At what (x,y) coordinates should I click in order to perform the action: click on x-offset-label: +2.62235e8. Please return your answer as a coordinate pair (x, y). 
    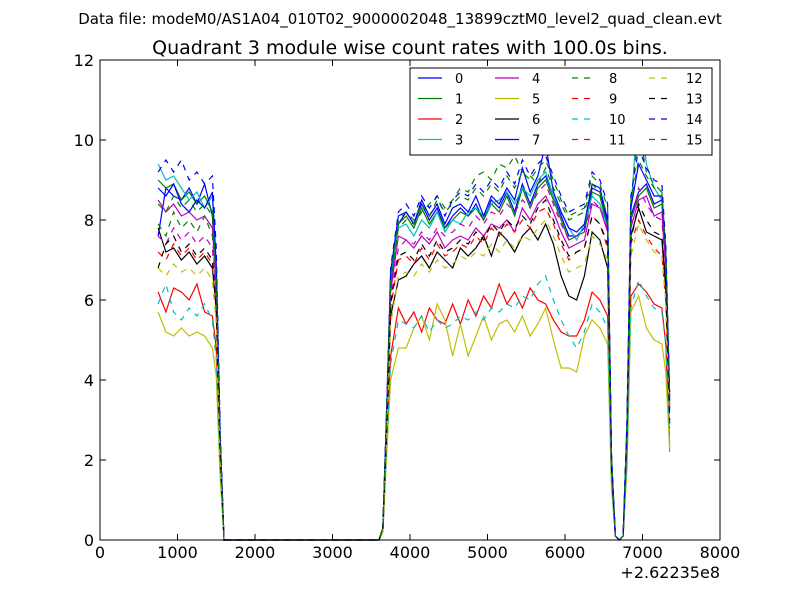
    Looking at the image, I should click on (670, 572).